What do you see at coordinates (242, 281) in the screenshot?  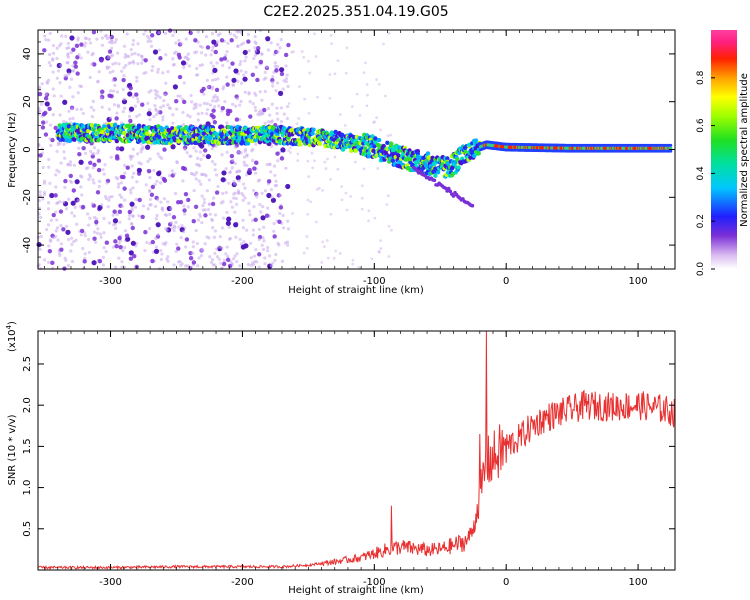 I see `x-tick-label: -200` at bounding box center [242, 281].